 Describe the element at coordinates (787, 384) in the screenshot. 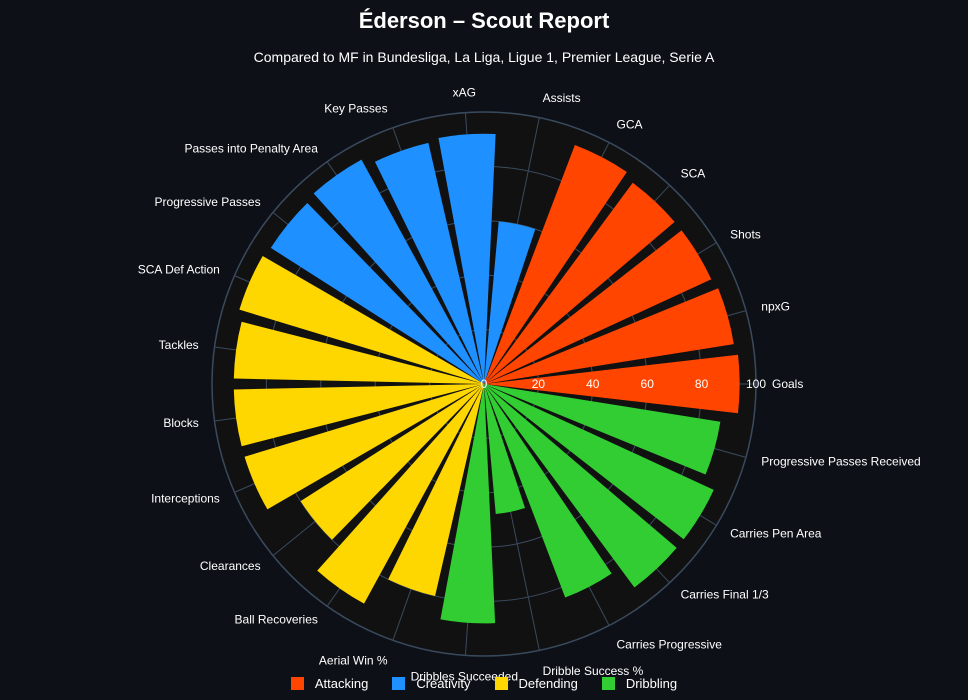

I see `category-label: Goals` at that location.